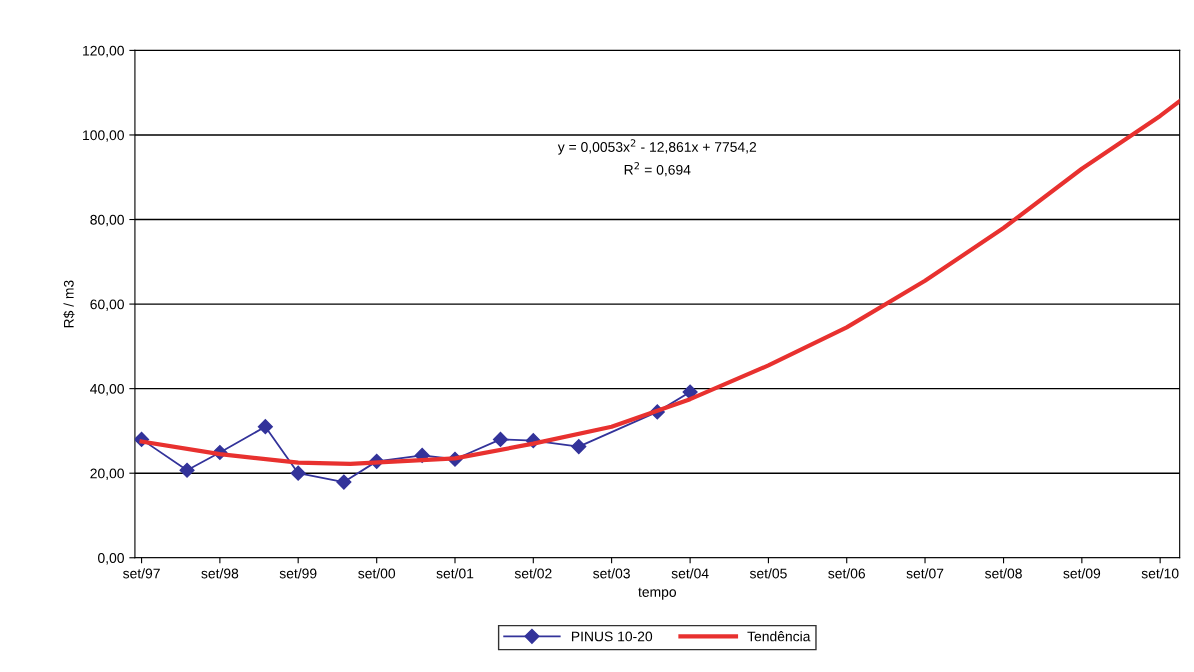 The image size is (1194, 672). What do you see at coordinates (657, 169) in the screenshot?
I see `annotation: R$^{2}$ = 0,694` at bounding box center [657, 169].